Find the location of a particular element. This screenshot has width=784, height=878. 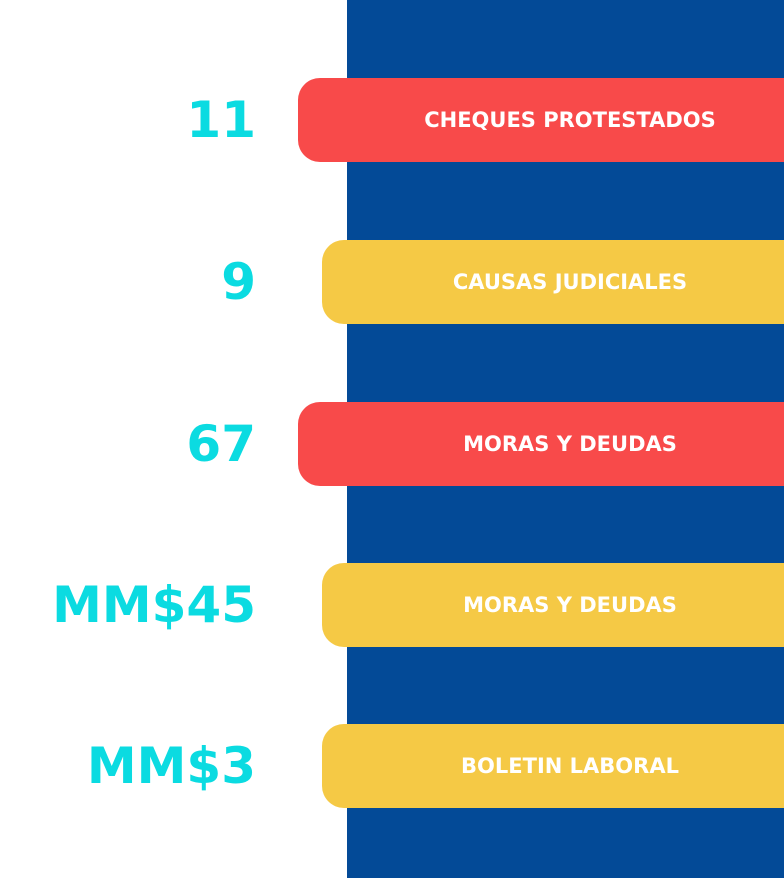

stat-value: MM$45 is located at coordinates (154, 605).